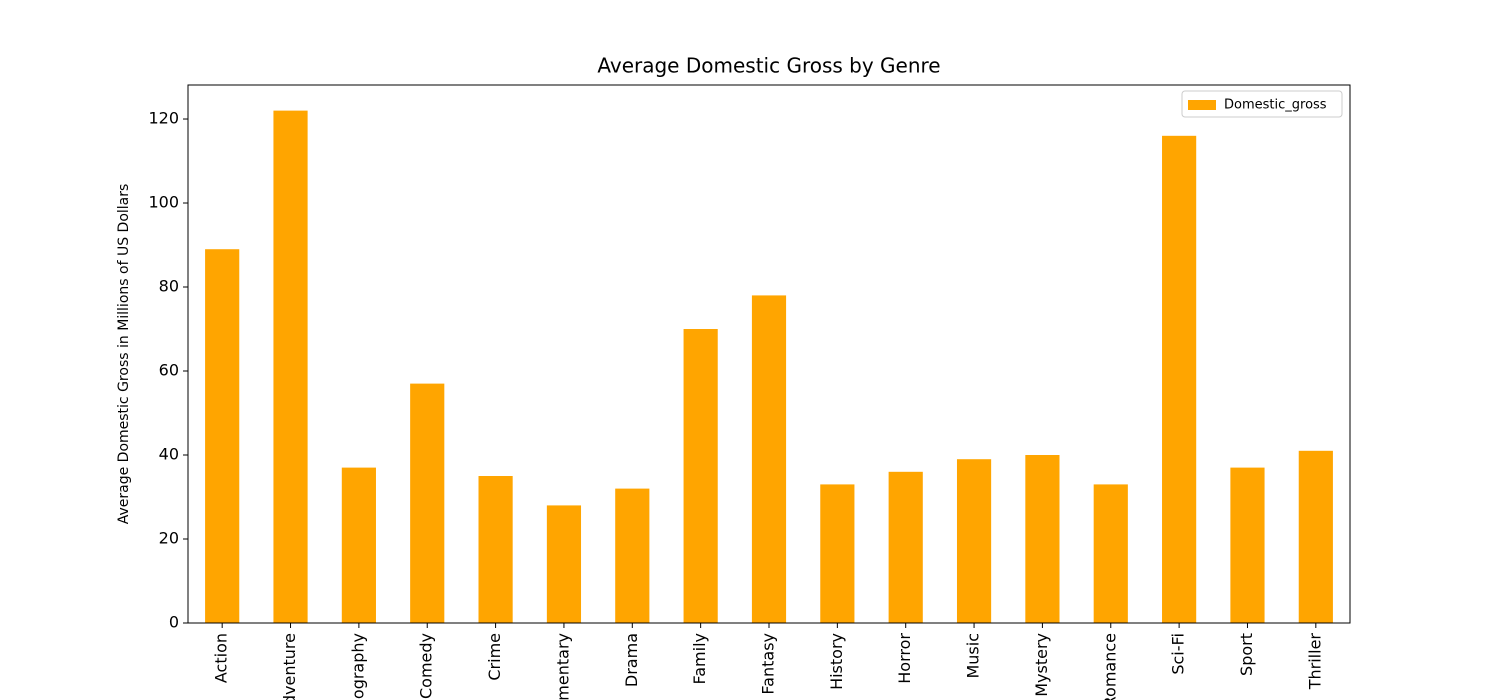  Describe the element at coordinates (169, 286) in the screenshot. I see `y-tick-label: 80` at that location.